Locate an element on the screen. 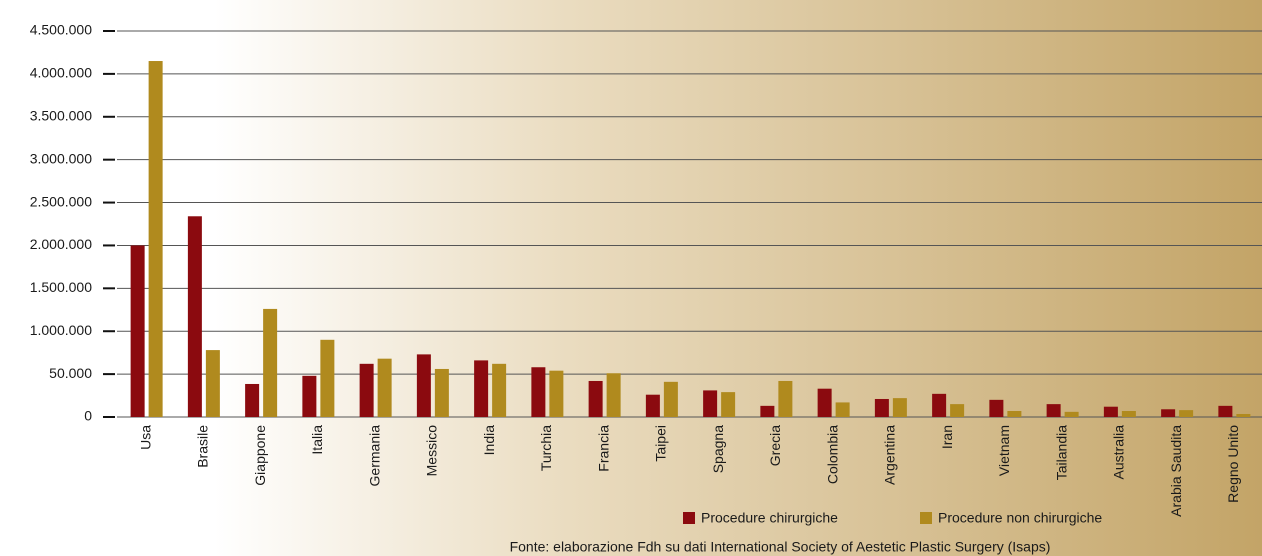  y-tick-label: 2.500.000 is located at coordinates (61, 201).